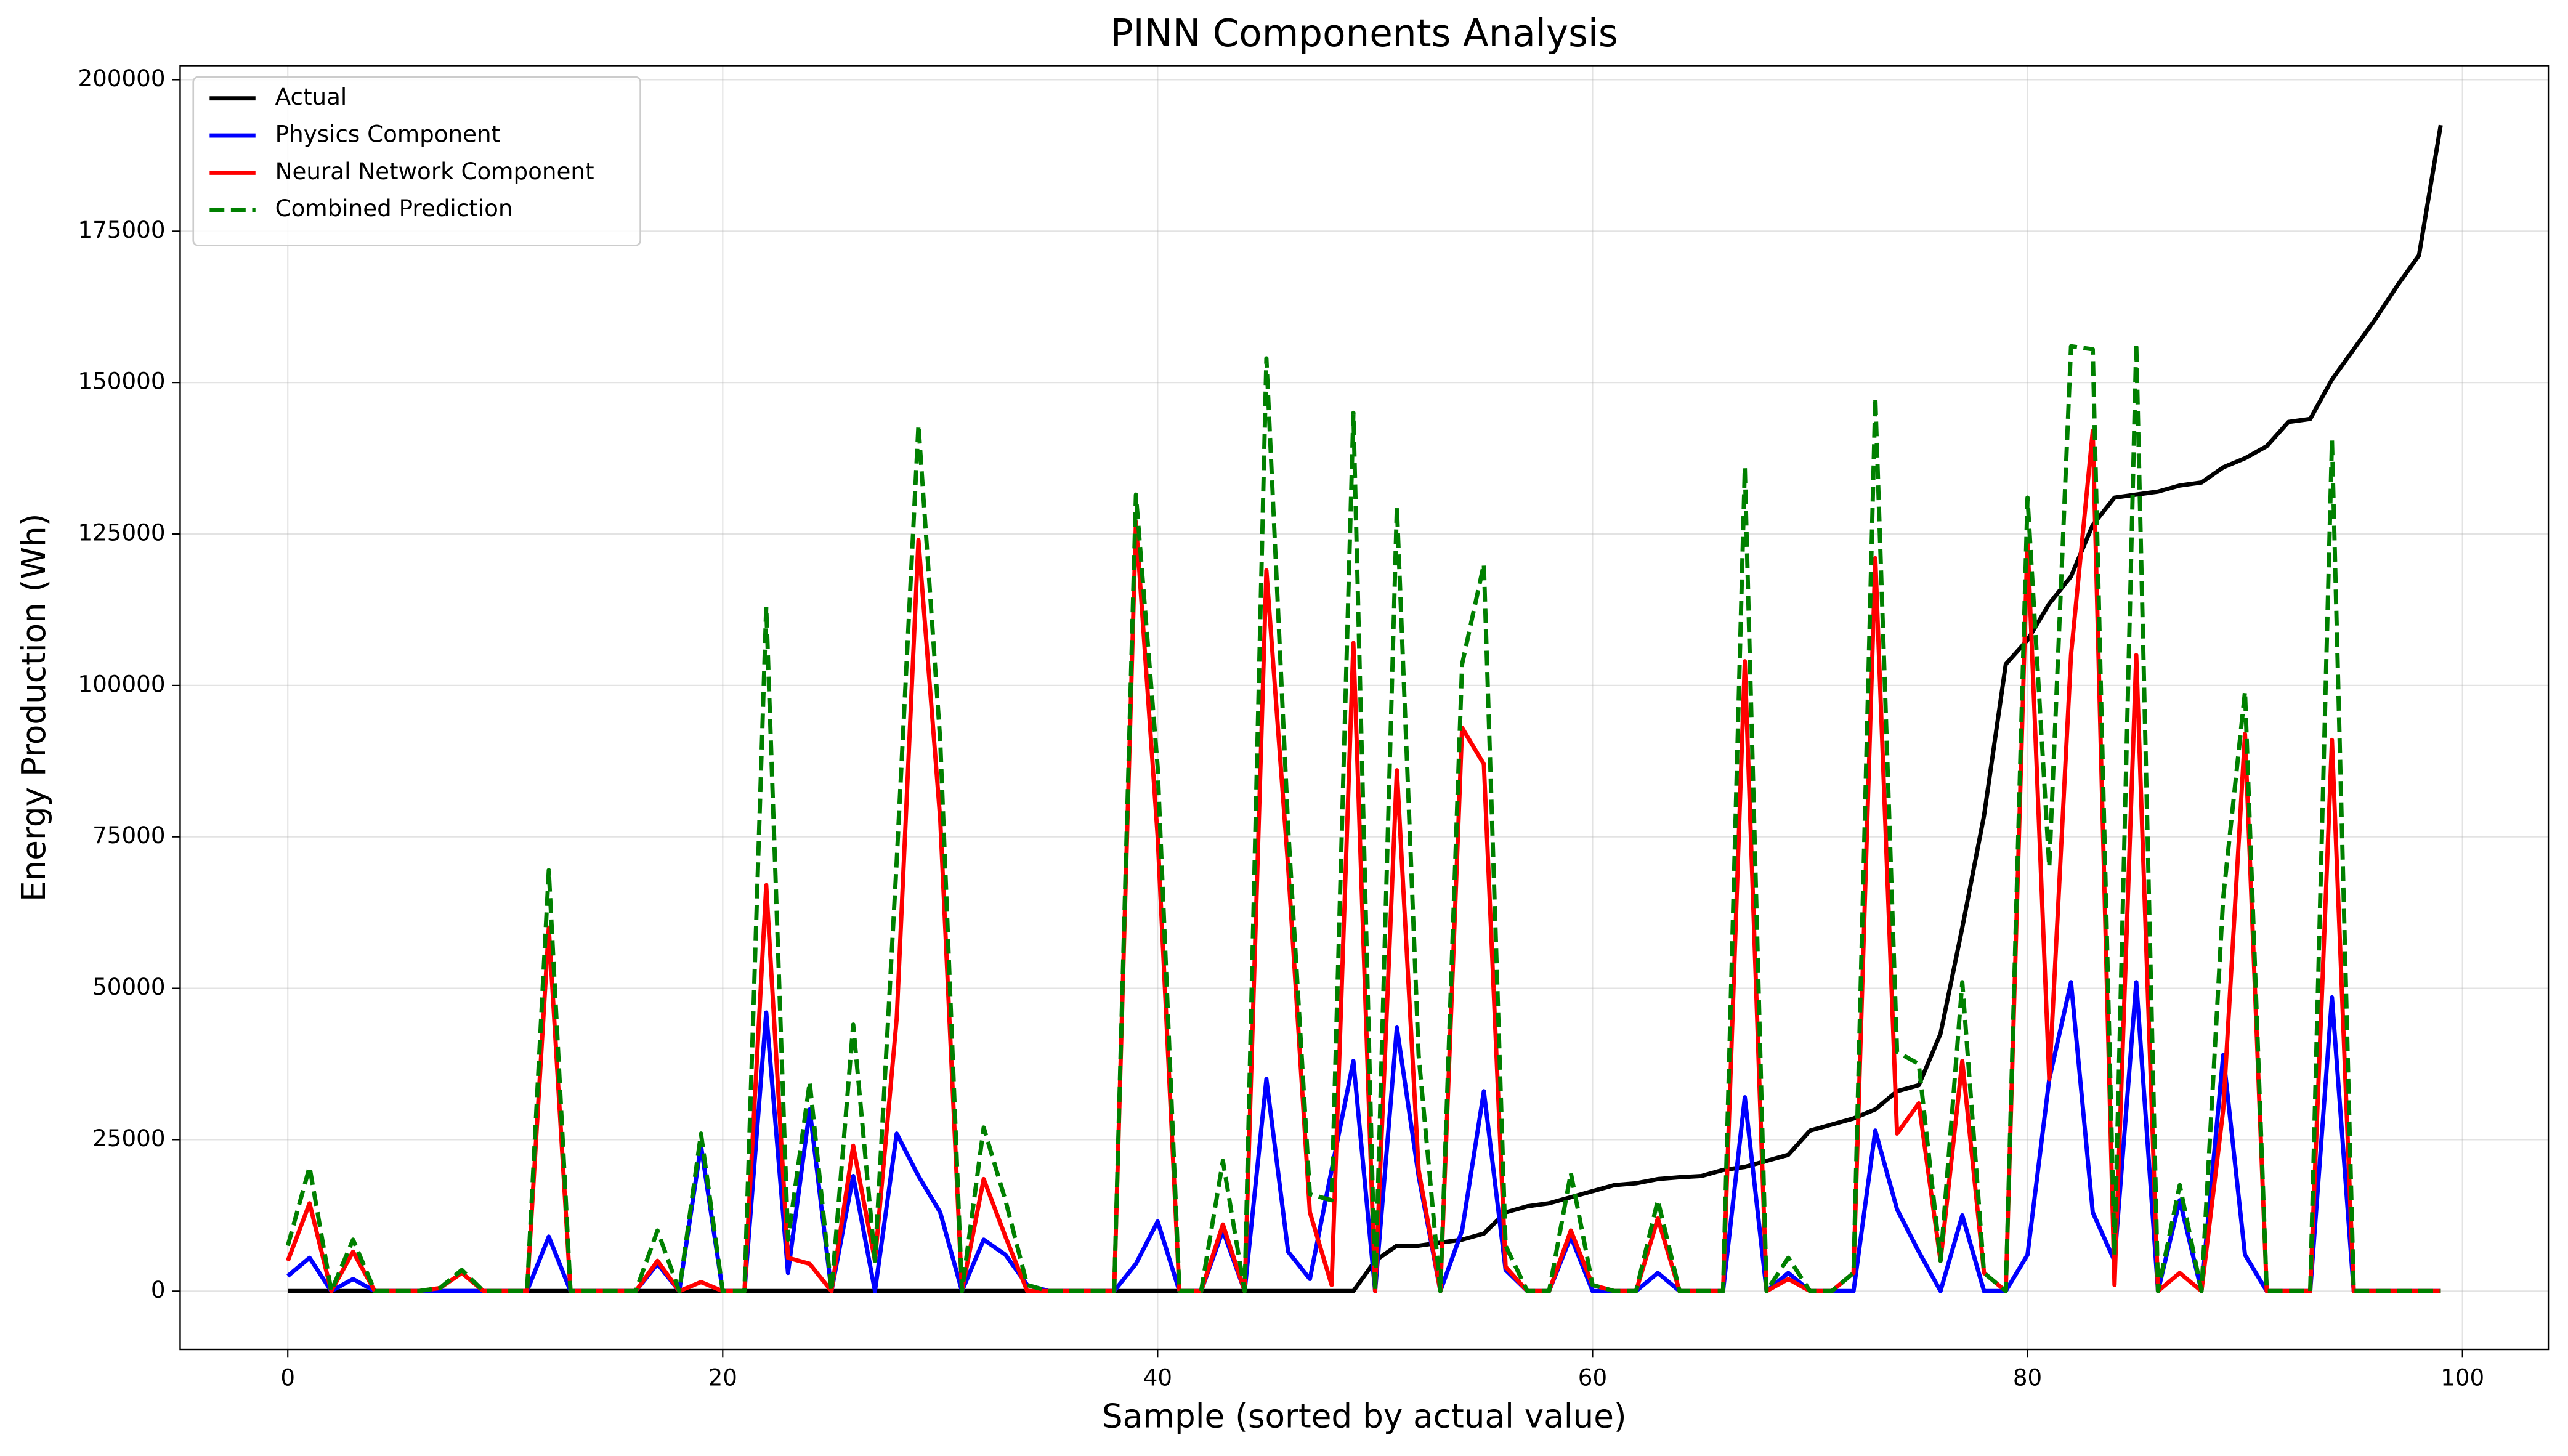 The image size is (2568, 1456). Describe the element at coordinates (311, 96) in the screenshot. I see `legend-label: Actual` at that location.